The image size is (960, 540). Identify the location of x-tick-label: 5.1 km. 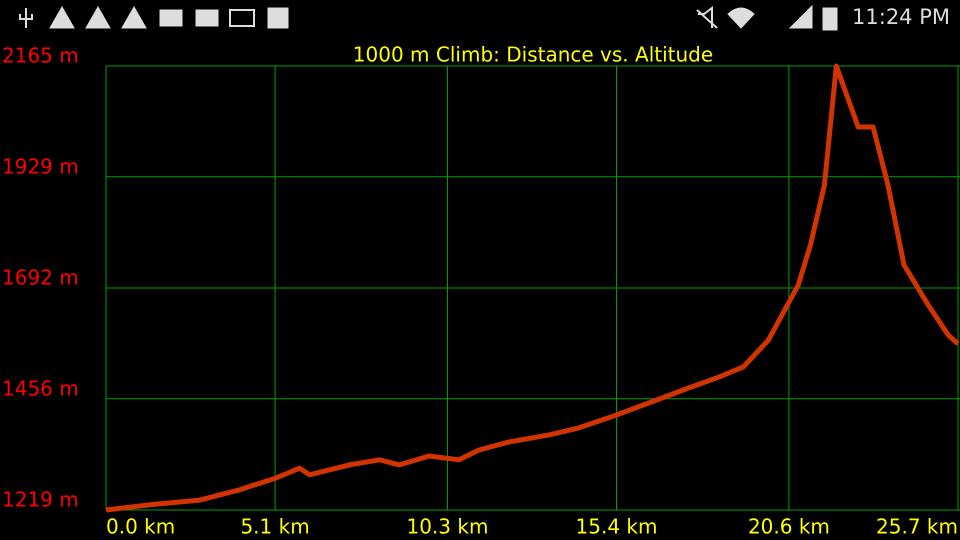
(274, 527).